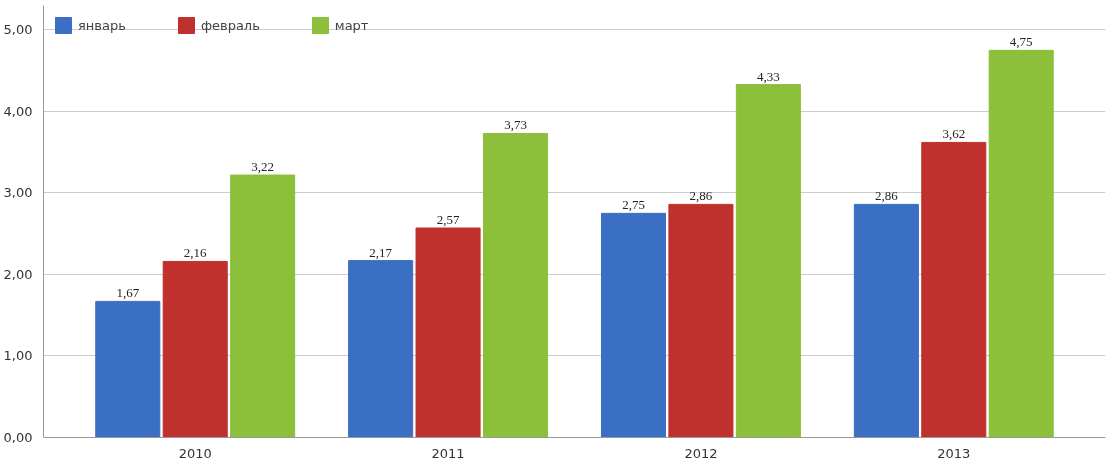  I want to click on legend-label: март, so click(351, 25).